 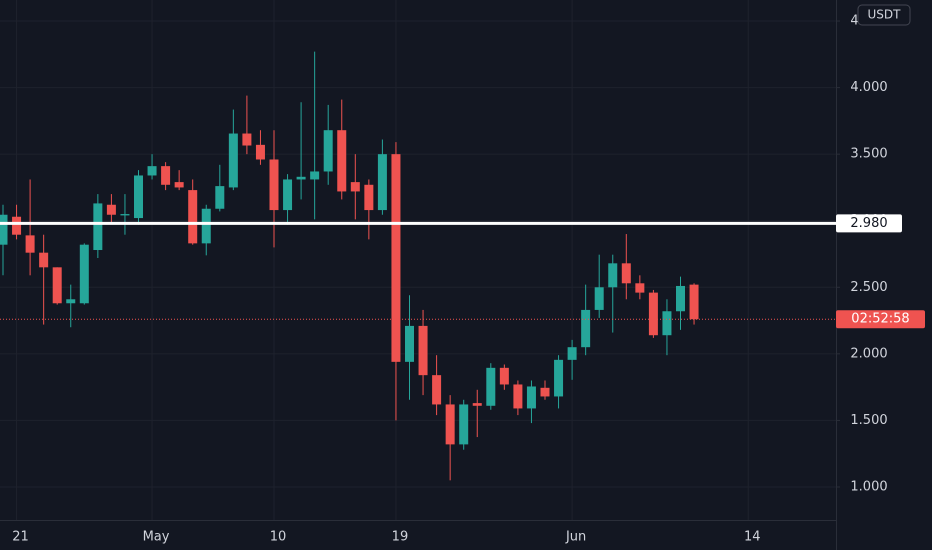 What do you see at coordinates (884, 275) in the screenshot?
I see `price-axis-bg` at bounding box center [884, 275].